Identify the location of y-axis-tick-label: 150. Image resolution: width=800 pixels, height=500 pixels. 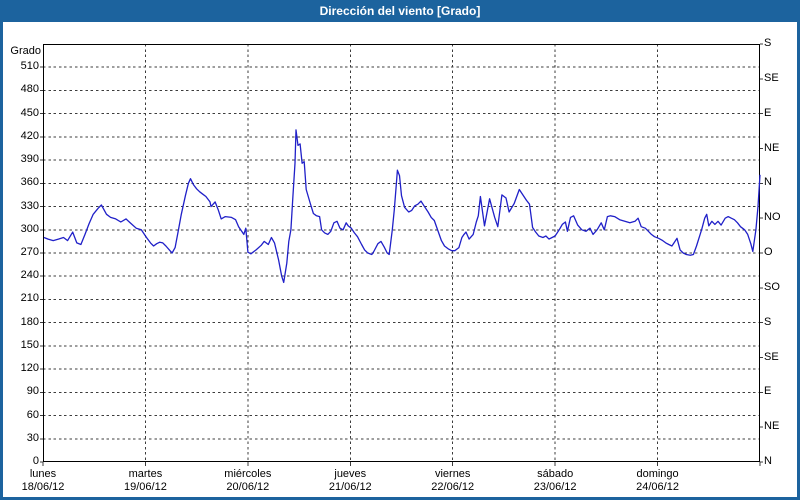
(29, 344).